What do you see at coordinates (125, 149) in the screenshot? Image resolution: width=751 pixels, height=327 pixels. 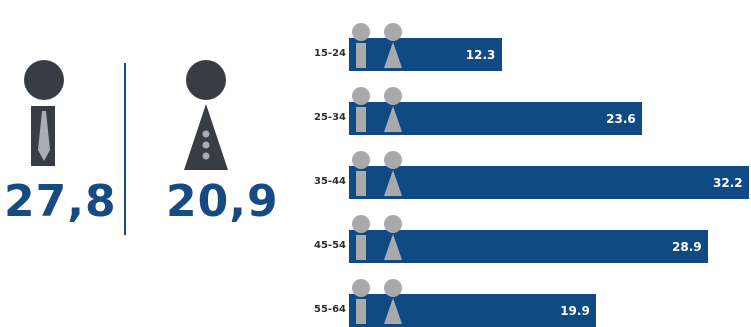 I see `summary-divider` at bounding box center [125, 149].